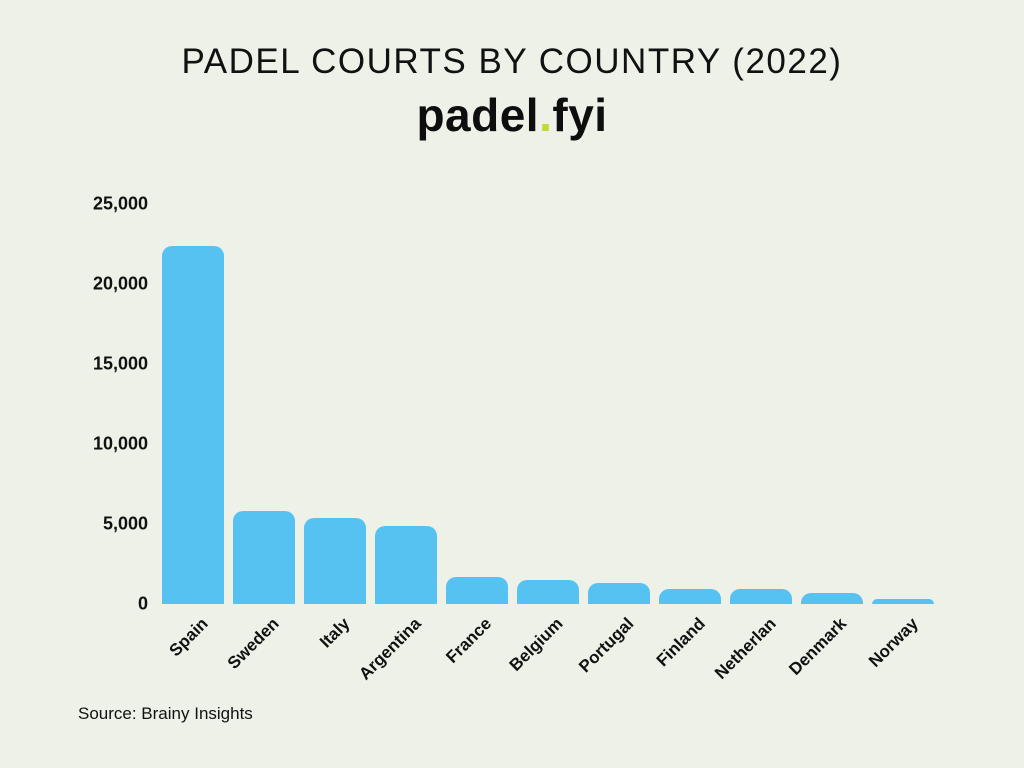 The image size is (1024, 768). Describe the element at coordinates (536, 644) in the screenshot. I see `x-axis-label: Belgium` at that location.